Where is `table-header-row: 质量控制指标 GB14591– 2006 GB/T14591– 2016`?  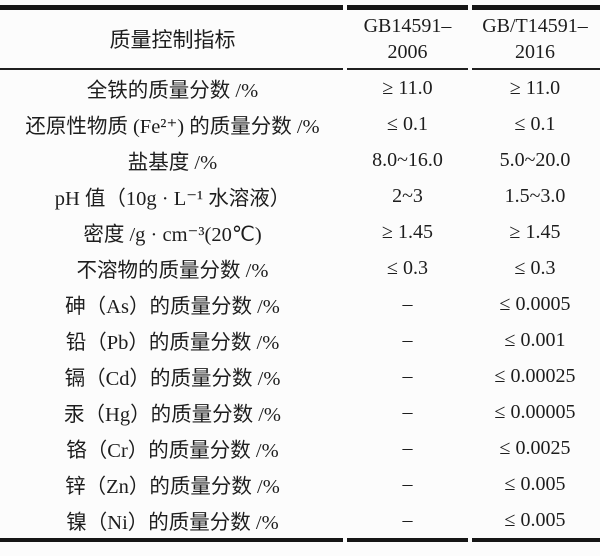 table-header-row: 质量控制指标 GB14591– 2006 GB/T14591– 2016 is located at coordinates (300, 39).